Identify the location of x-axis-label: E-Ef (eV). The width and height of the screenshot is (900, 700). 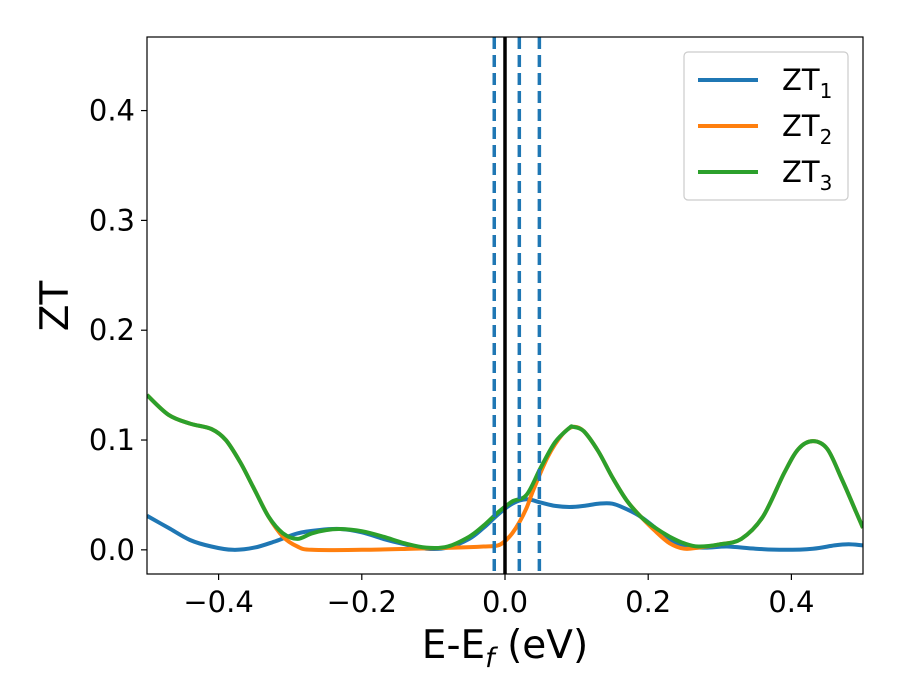
(505, 648).